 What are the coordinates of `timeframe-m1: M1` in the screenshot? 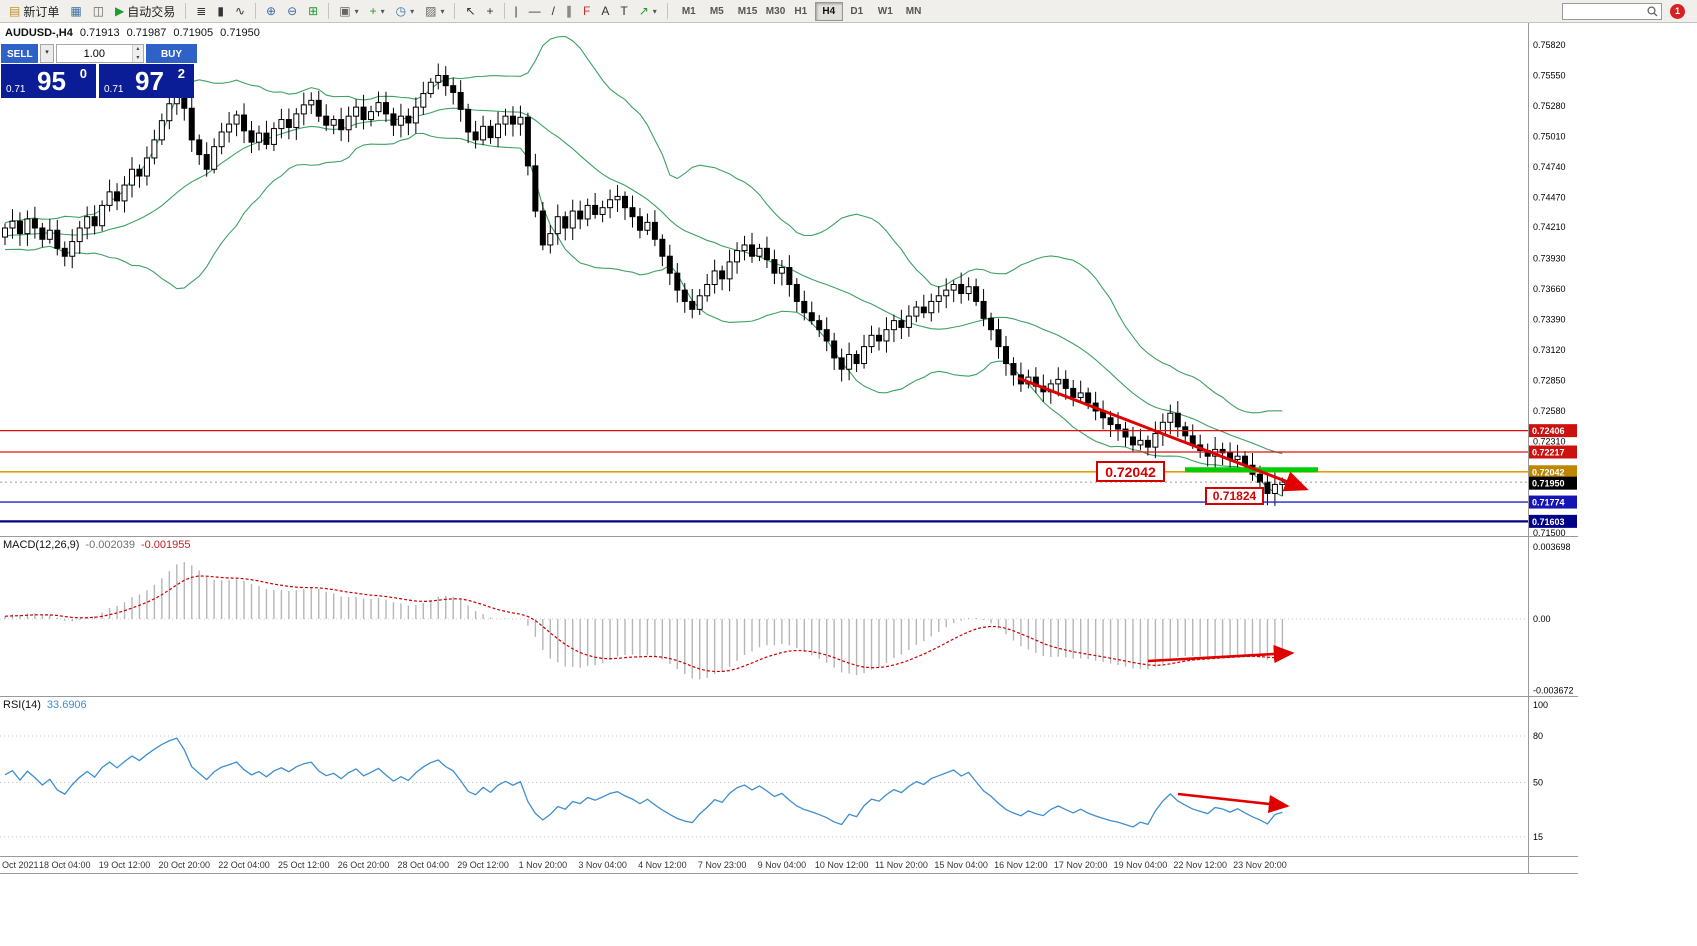 It's located at (689, 11).